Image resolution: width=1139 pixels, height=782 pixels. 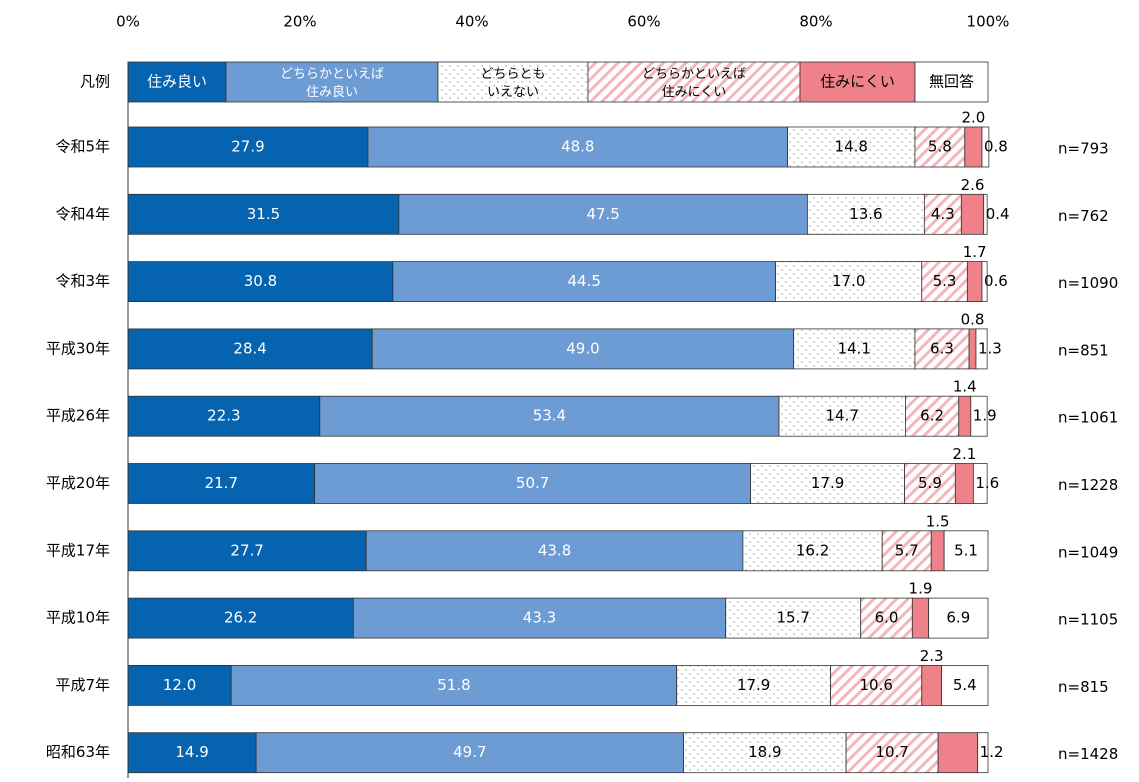 I want to click on value-label: 6.3, so click(x=942, y=348).